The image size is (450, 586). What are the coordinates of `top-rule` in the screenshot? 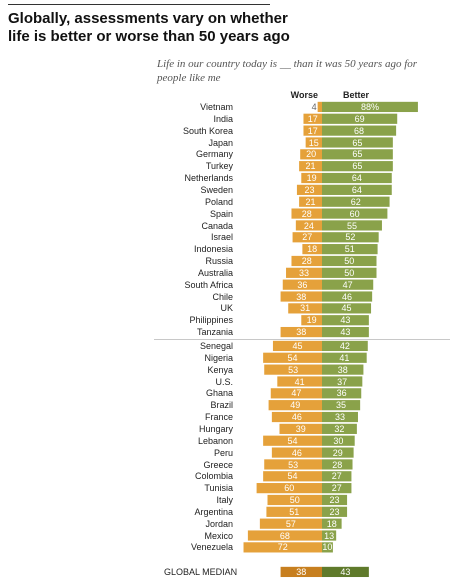 It's located at (139, 4).